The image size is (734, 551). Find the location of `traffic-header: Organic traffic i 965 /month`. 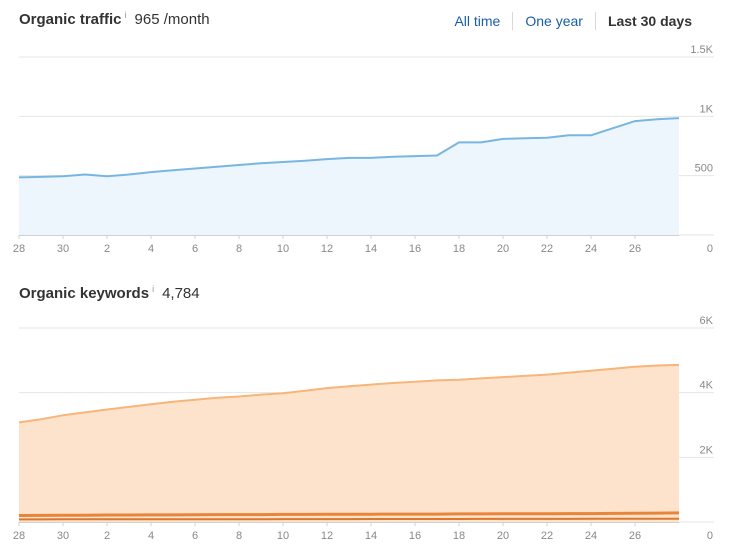

traffic-header: Organic traffic i 965 /month is located at coordinates (114, 19).